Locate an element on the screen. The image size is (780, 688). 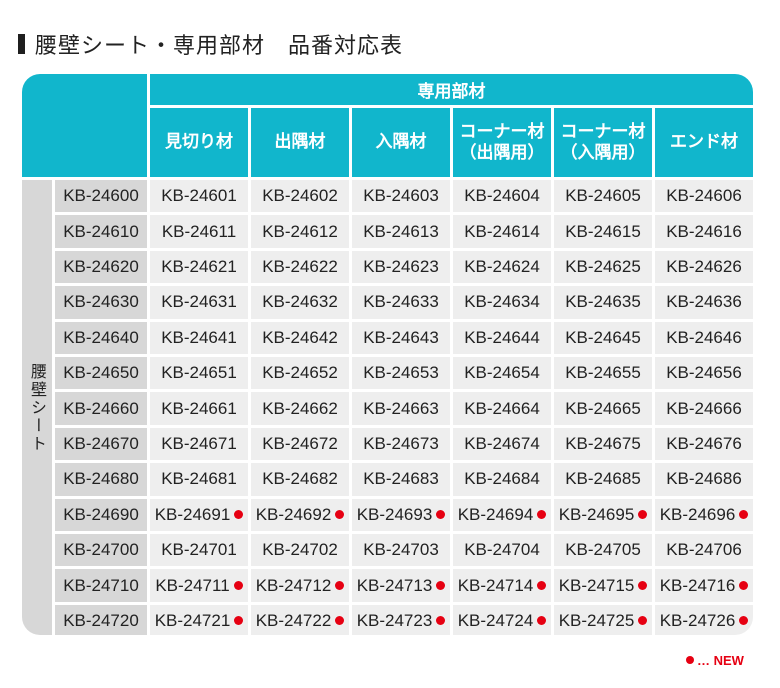
part-code: KB-24686 is located at coordinates (704, 479).